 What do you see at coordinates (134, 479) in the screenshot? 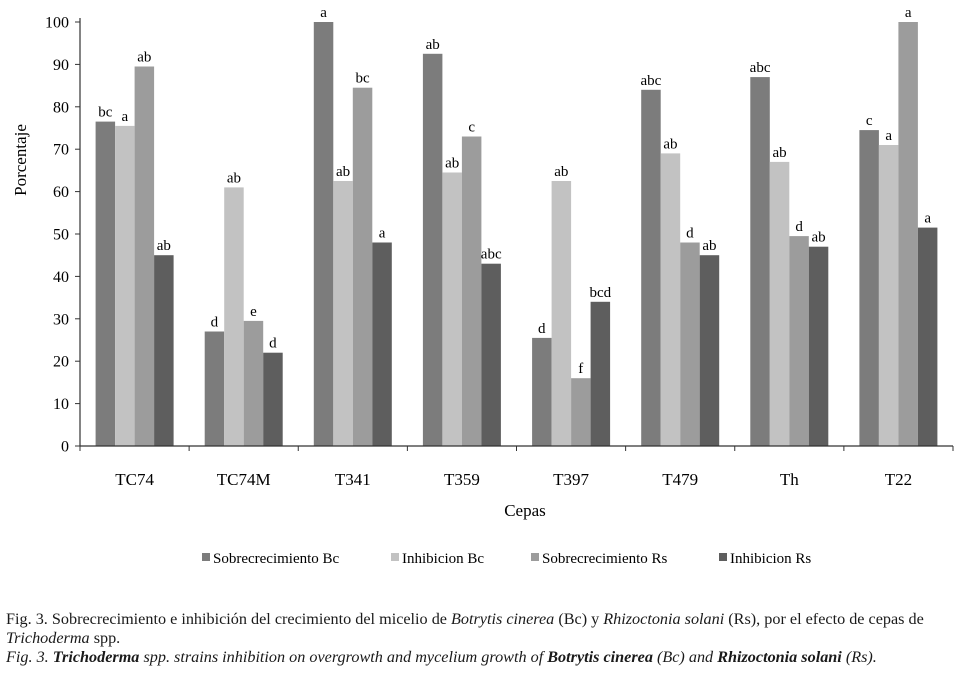
I see `category-label: TC74` at bounding box center [134, 479].